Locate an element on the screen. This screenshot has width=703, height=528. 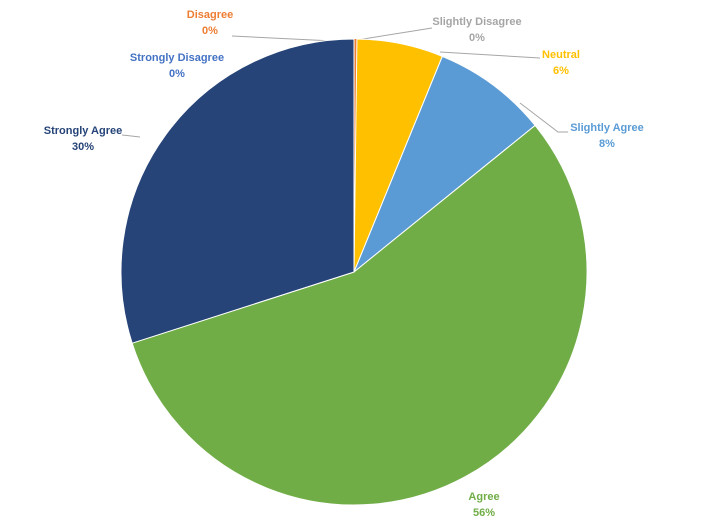
data-label-value: 30% is located at coordinates (83, 147).